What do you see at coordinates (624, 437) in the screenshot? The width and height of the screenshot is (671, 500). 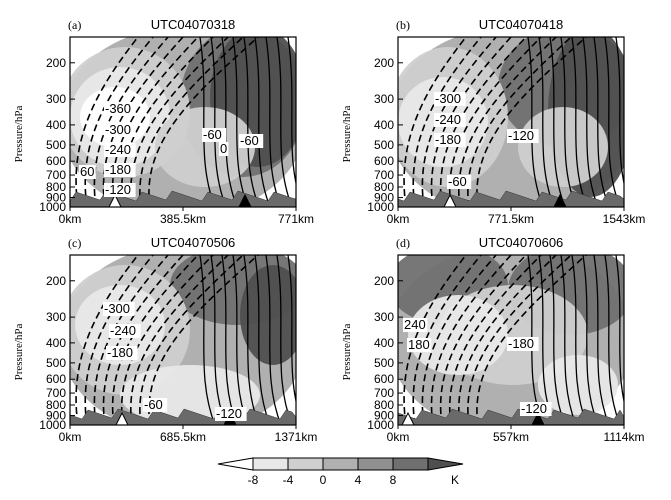 I see `x-tick-label: 1114km` at bounding box center [624, 437].